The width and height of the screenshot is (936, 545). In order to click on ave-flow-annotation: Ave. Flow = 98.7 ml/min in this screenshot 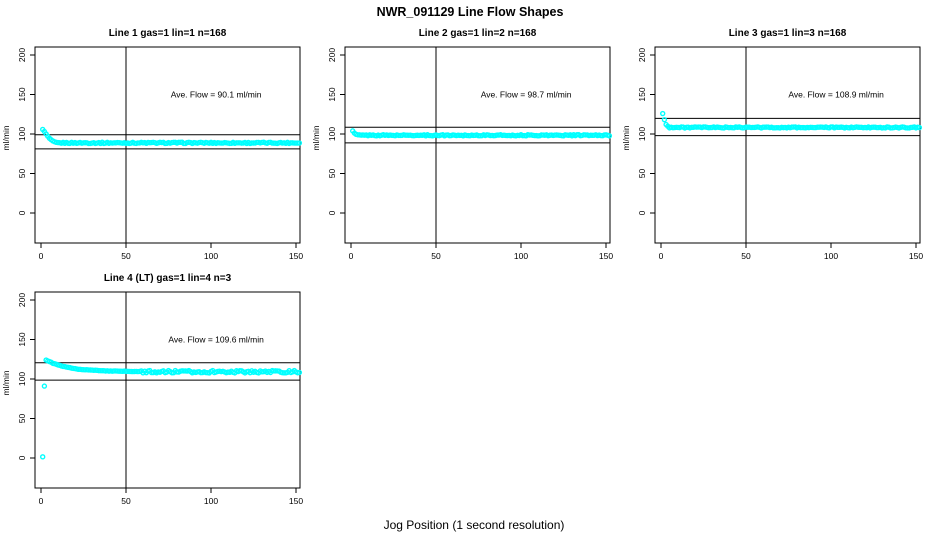, I will do `click(526, 95)`.